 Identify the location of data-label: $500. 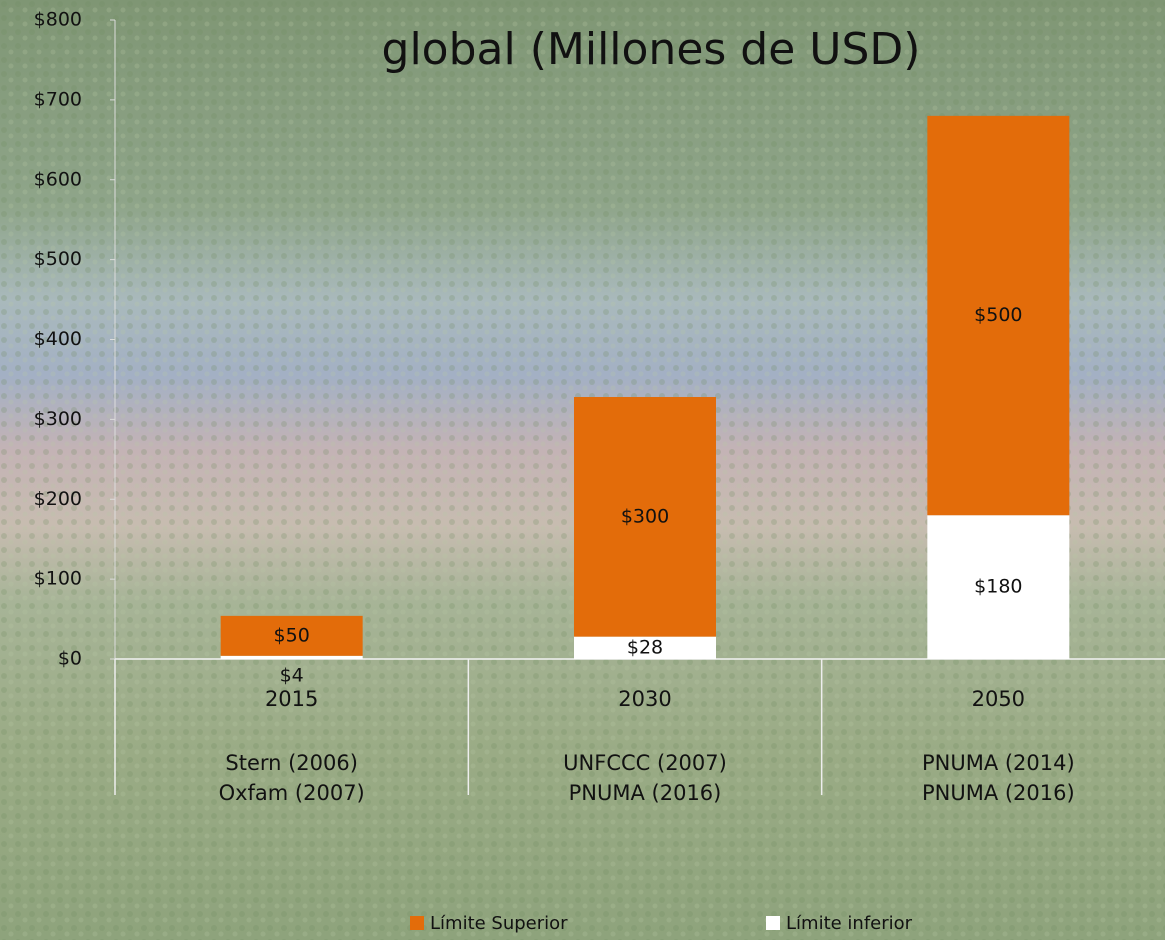
(998, 315).